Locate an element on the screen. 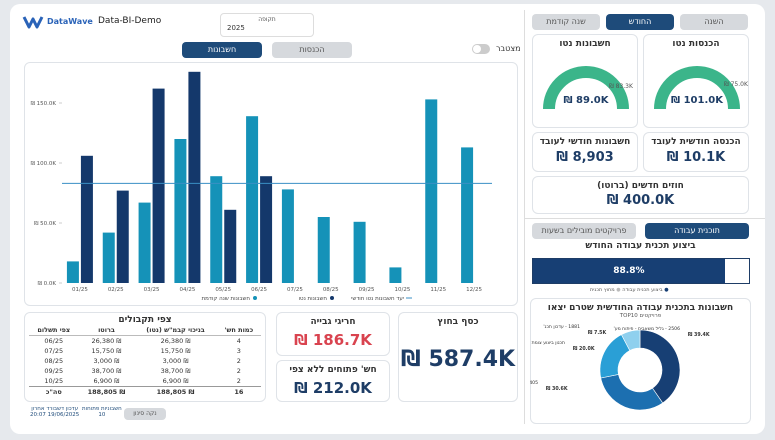  donut-subtitle: פרויקטים TOP10 is located at coordinates (640, 316).